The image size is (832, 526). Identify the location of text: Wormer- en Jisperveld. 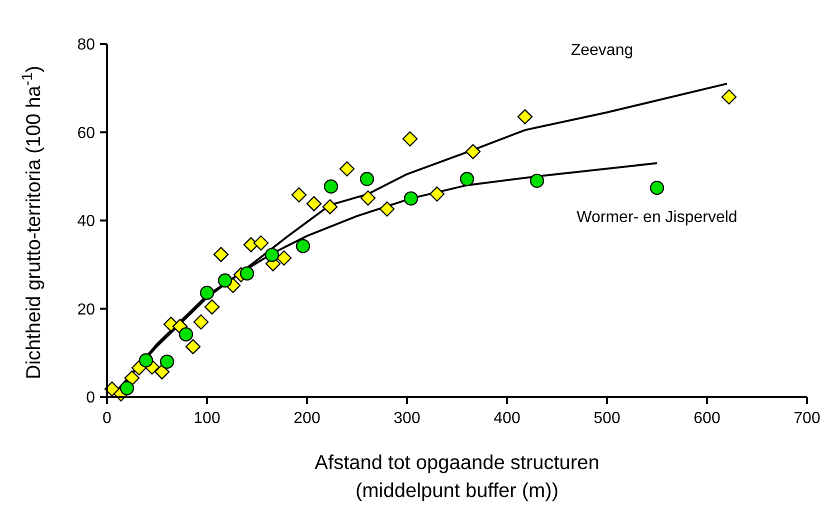
(657, 217).